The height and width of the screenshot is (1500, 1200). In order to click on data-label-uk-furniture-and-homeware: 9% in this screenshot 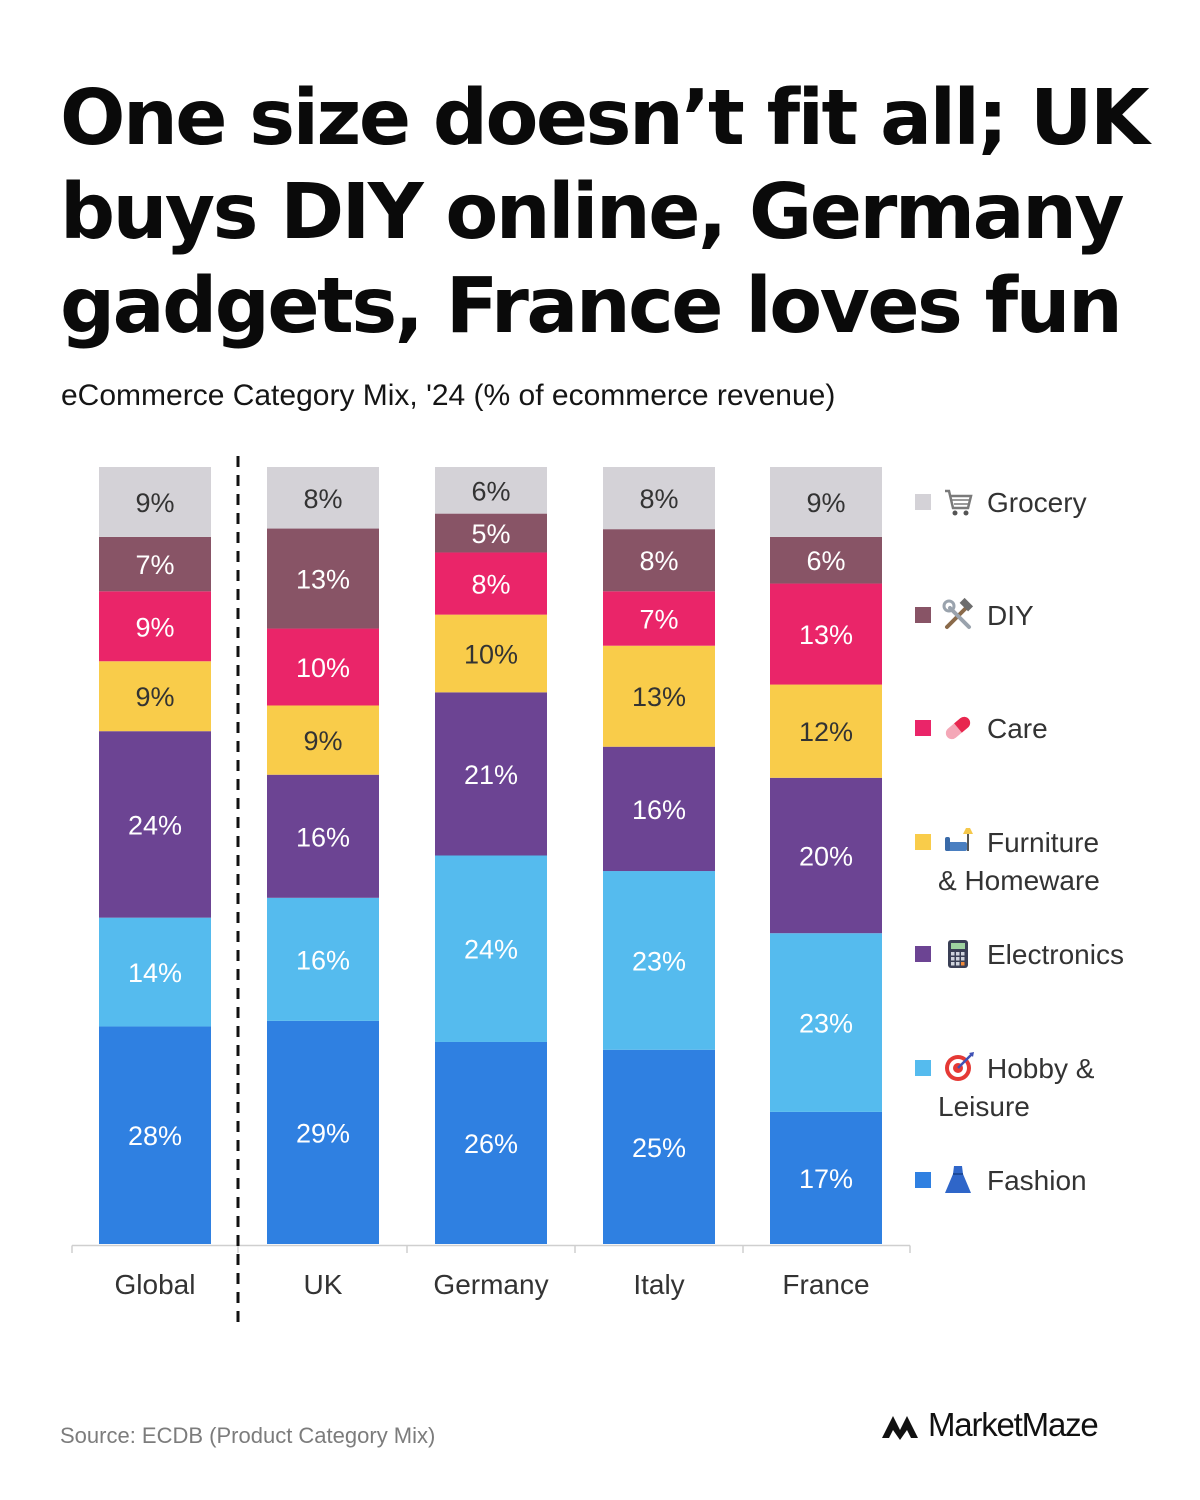, I will do `click(322, 741)`.